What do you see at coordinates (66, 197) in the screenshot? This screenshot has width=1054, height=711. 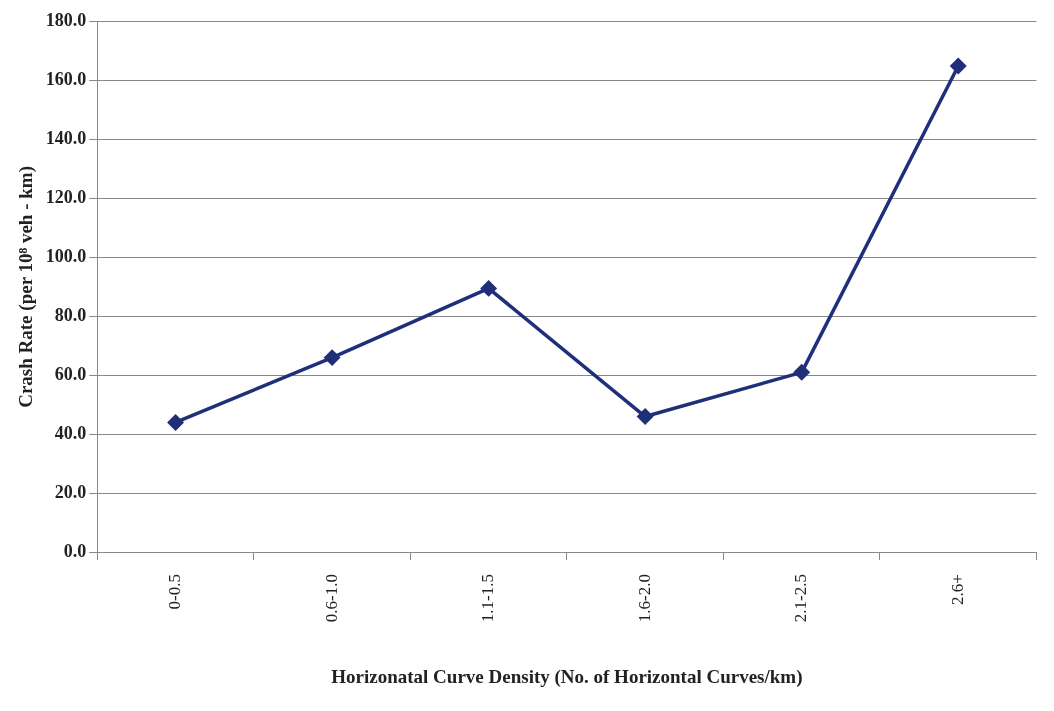 I see `y-tick-label: 120.0` at bounding box center [66, 197].